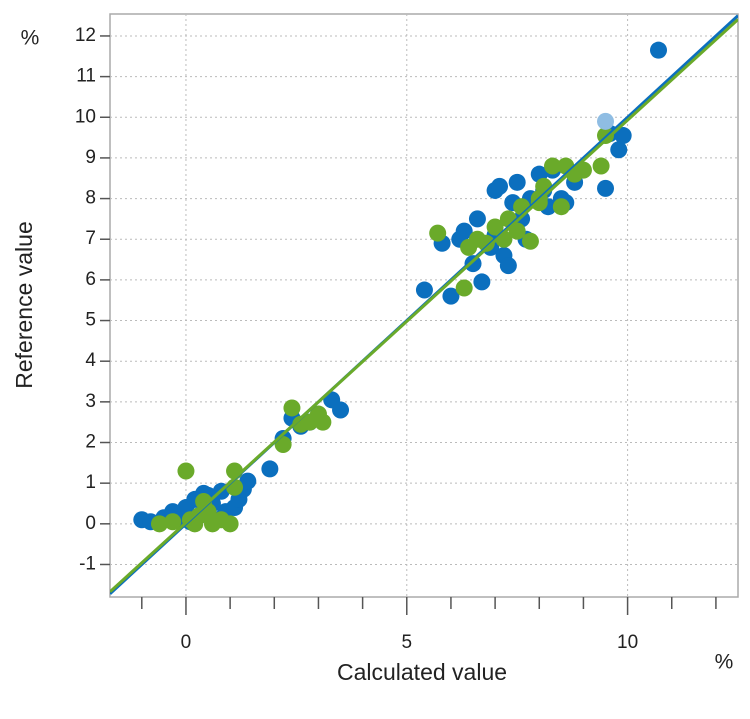 Image resolution: width=750 pixels, height=719 pixels. I want to click on x-tick-label: 10, so click(627, 642).